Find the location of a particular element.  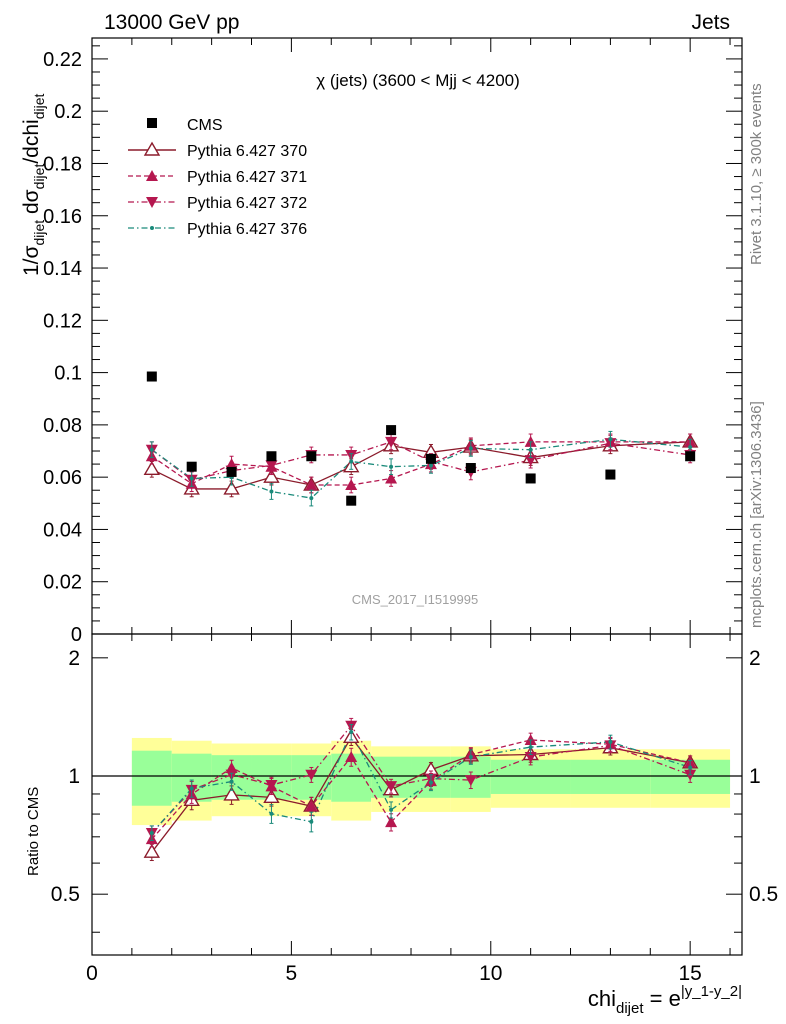

legend-label-376: Pythia 6.427 376 is located at coordinates (247, 229).